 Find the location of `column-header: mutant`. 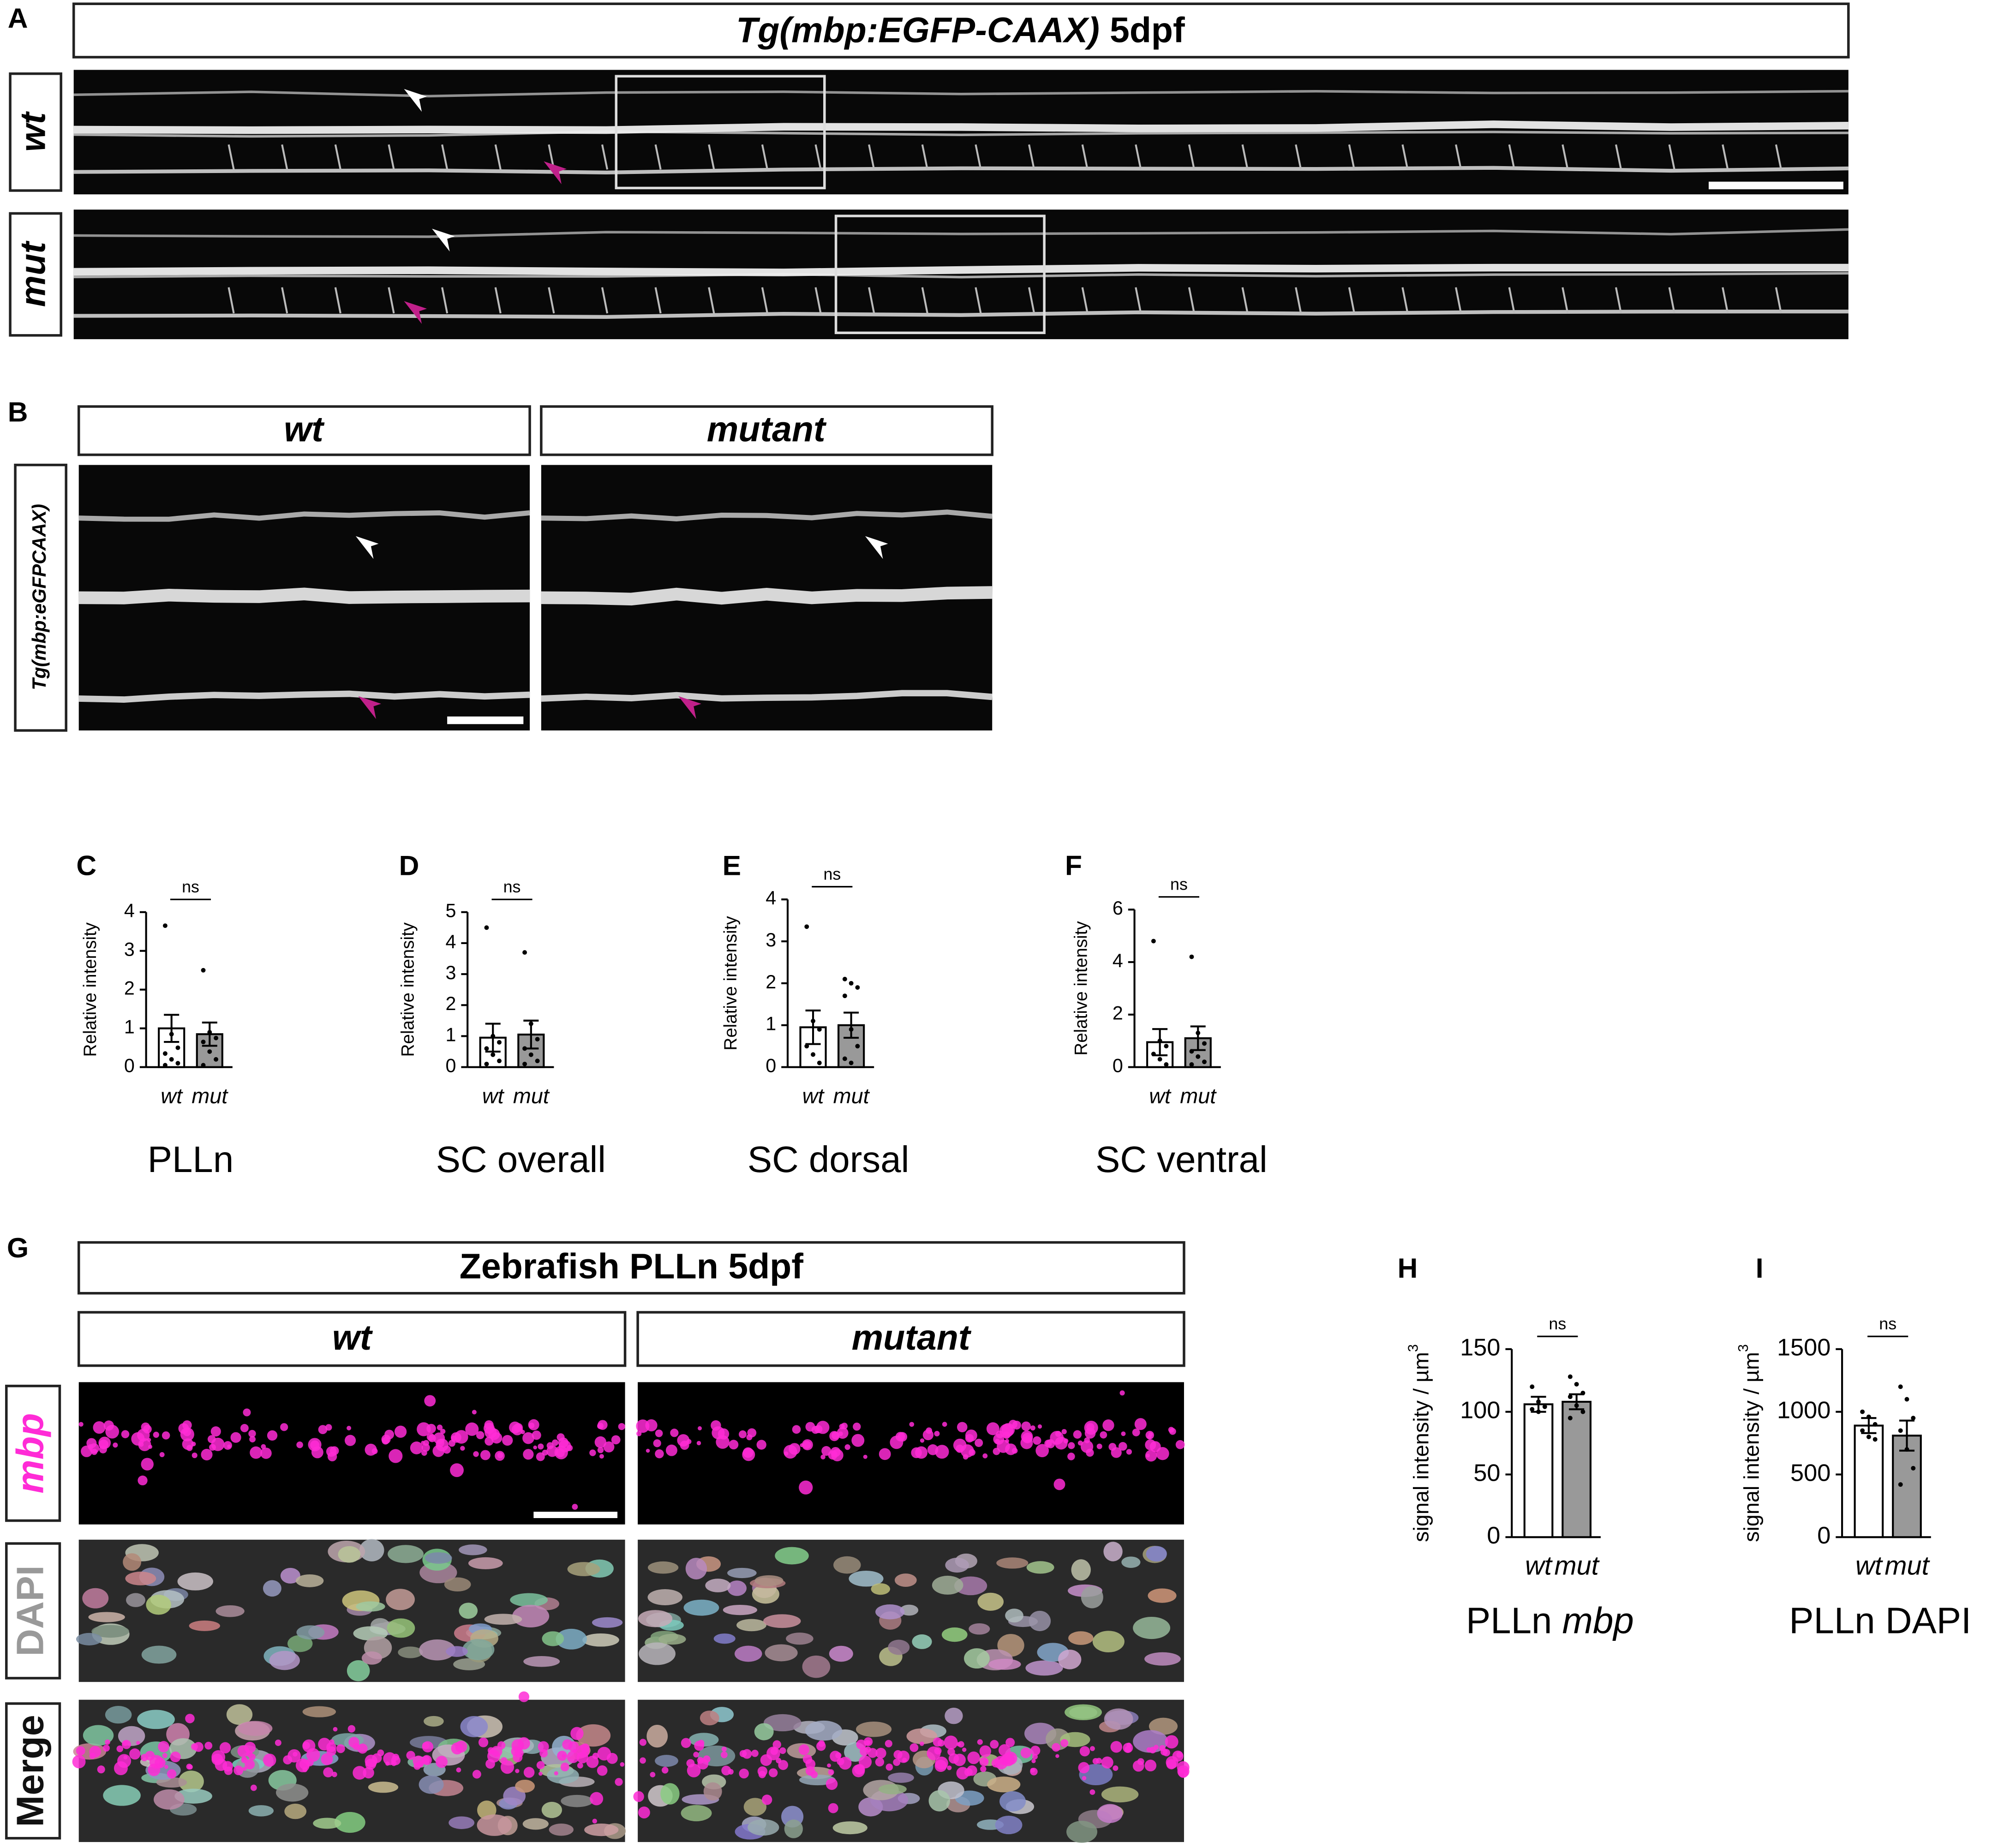

column-header: mutant is located at coordinates (912, 1338).